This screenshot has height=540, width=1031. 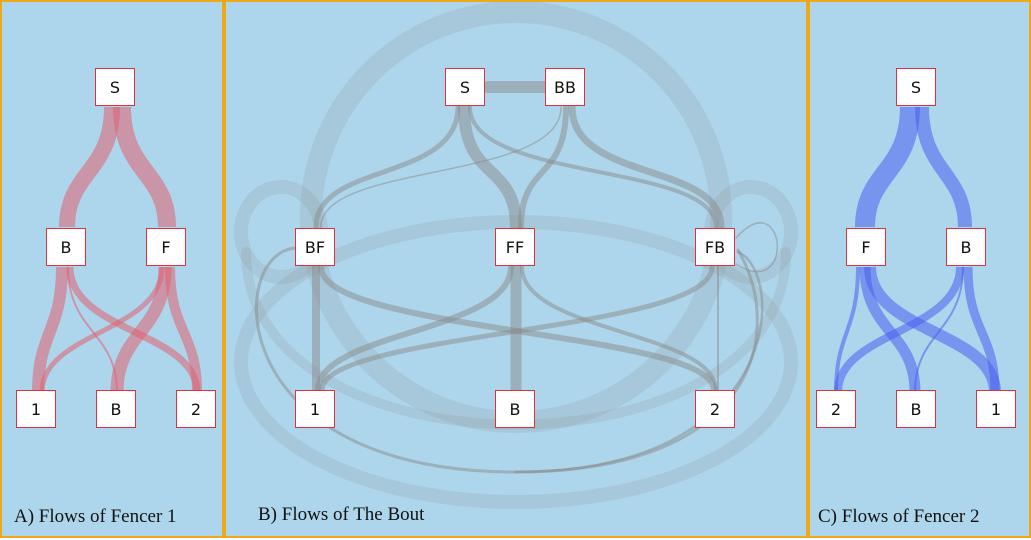 I want to click on caption-fencer-1: A) Flows of Fencer 1, so click(x=95, y=516).